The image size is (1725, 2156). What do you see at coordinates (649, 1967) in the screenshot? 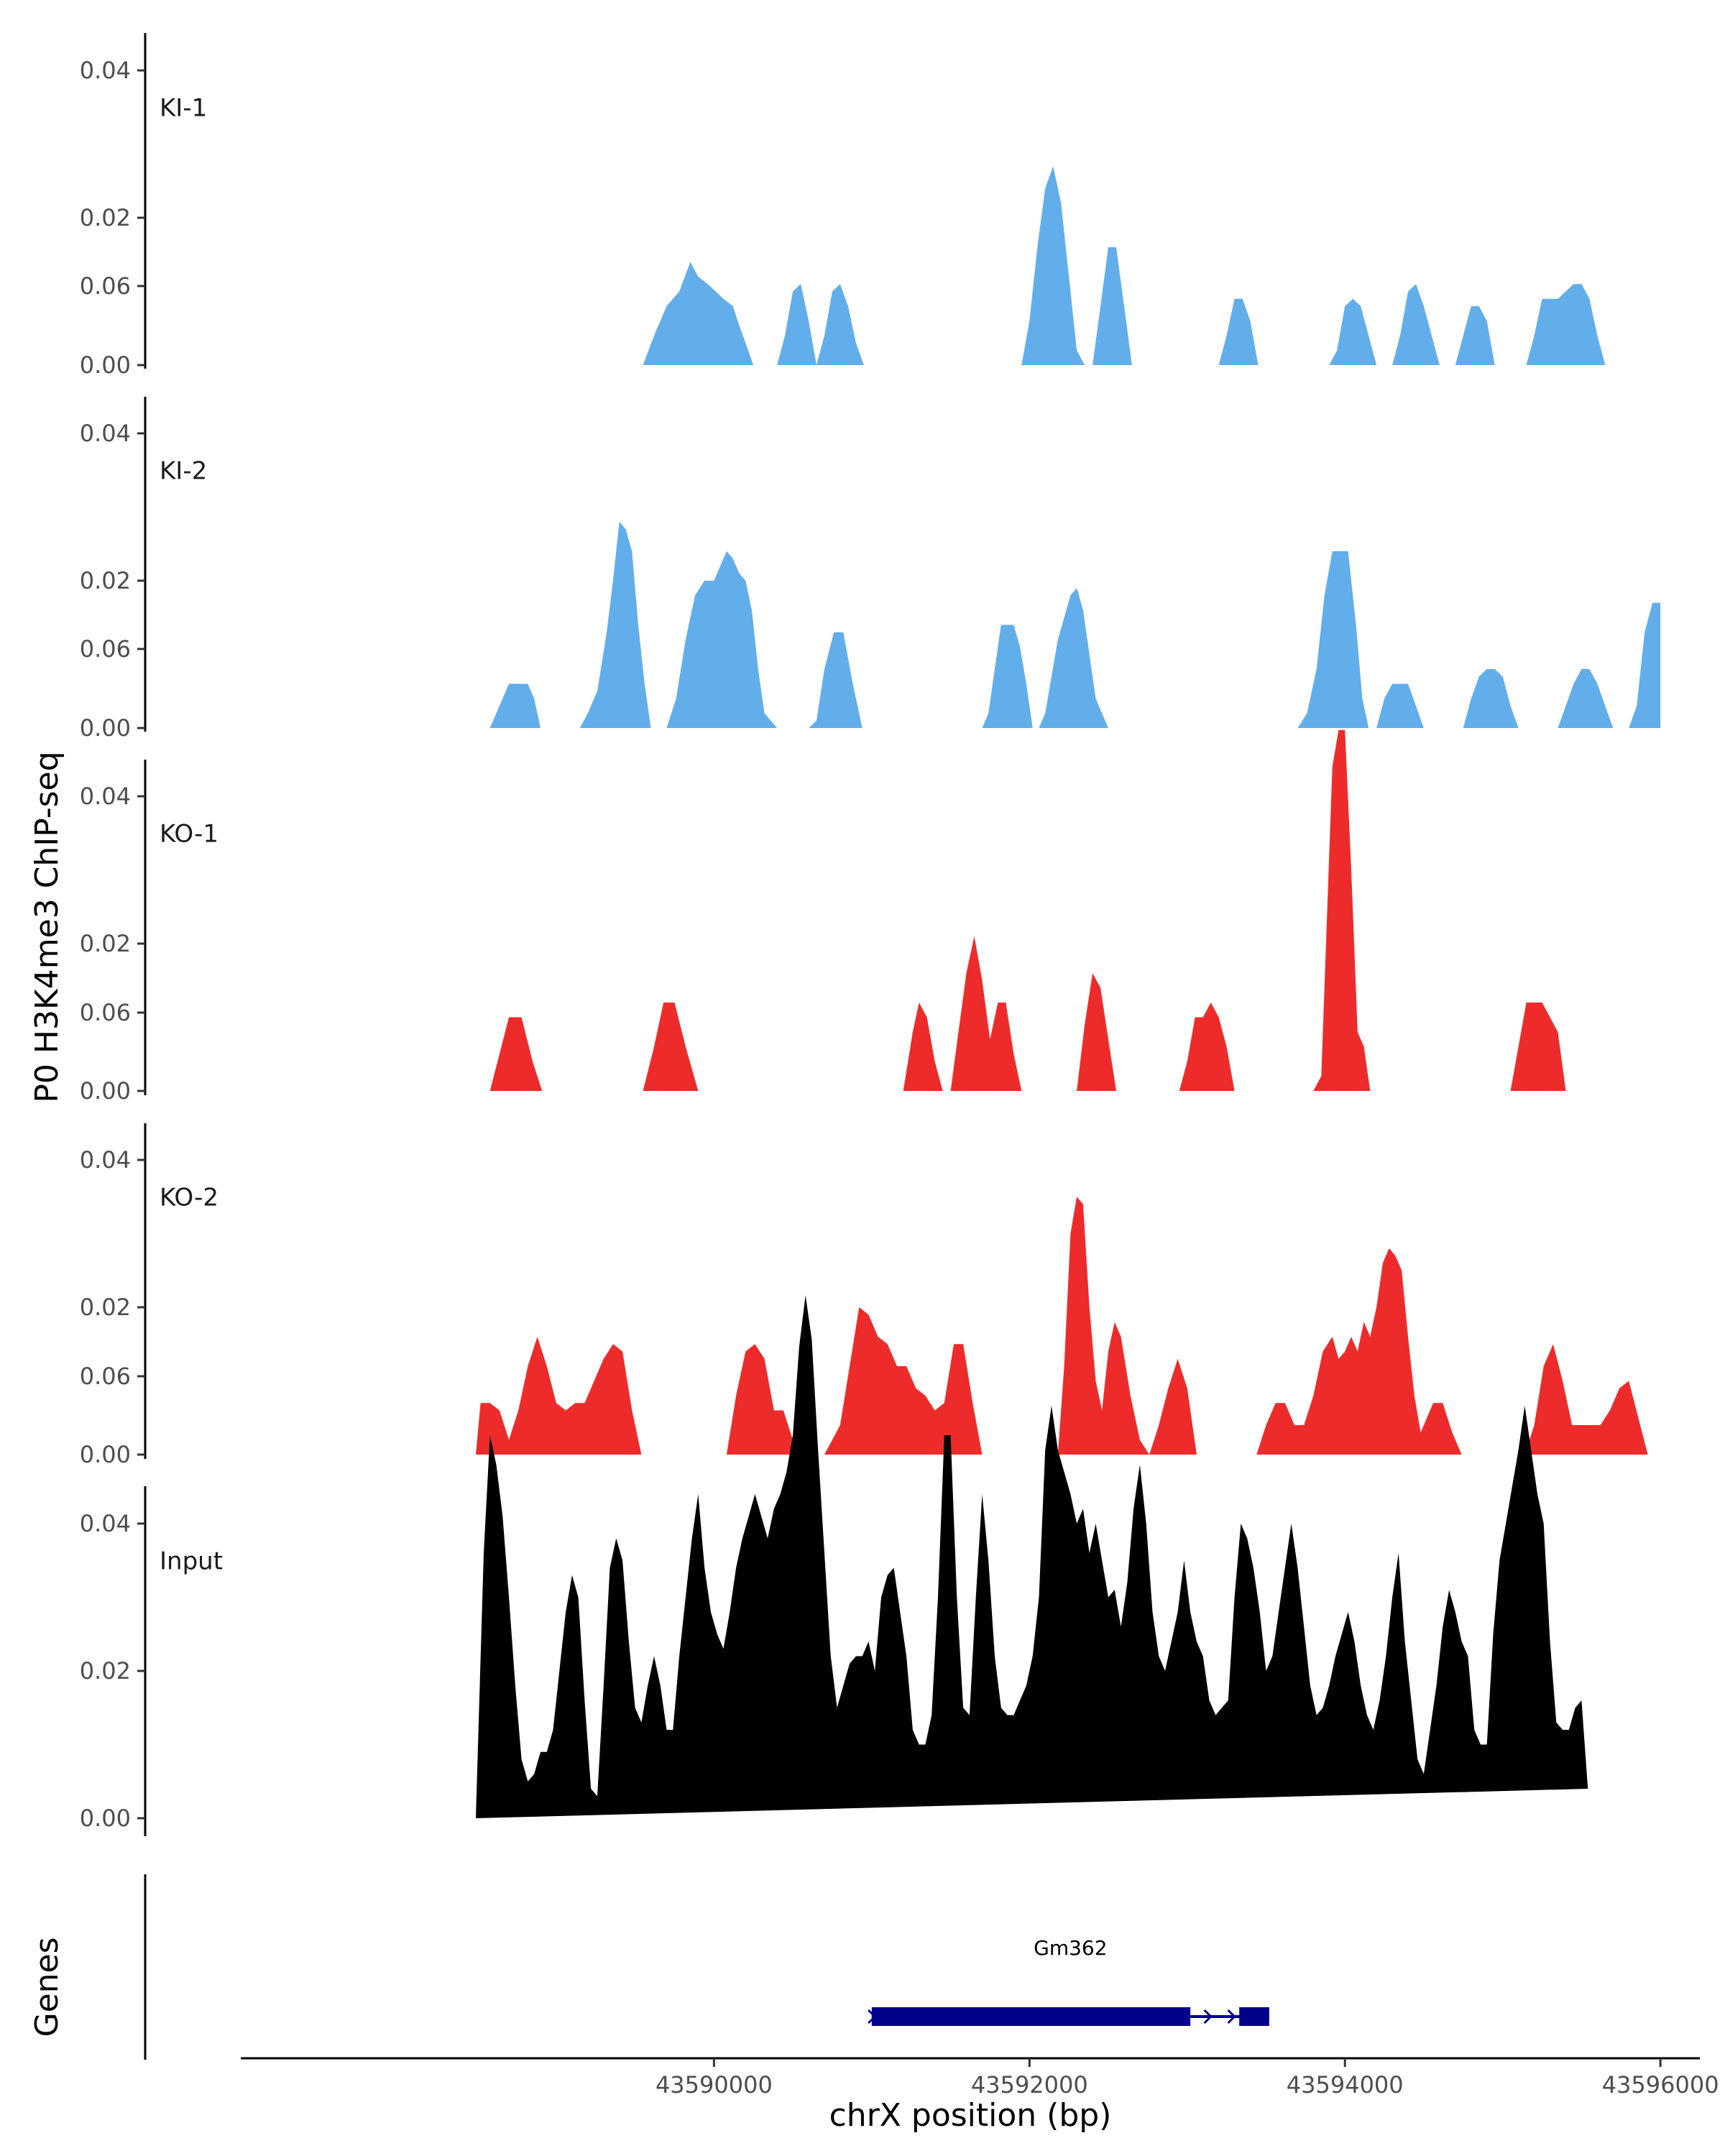
I see `genes-panel: Genes Gm362` at bounding box center [649, 1967].